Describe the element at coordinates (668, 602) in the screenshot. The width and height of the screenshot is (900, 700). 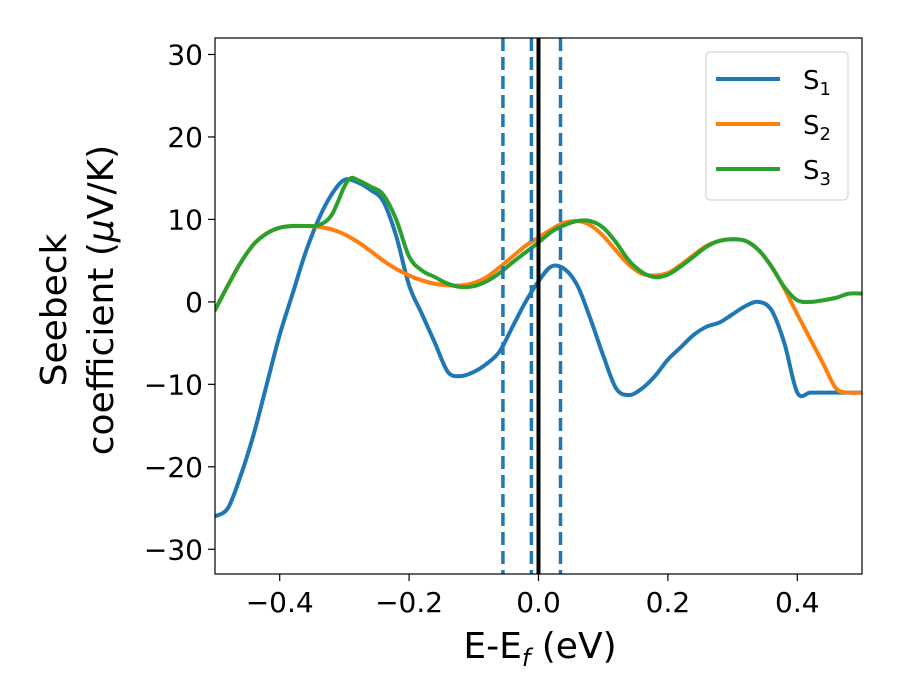
I see `x-tick-label: 0.2` at that location.